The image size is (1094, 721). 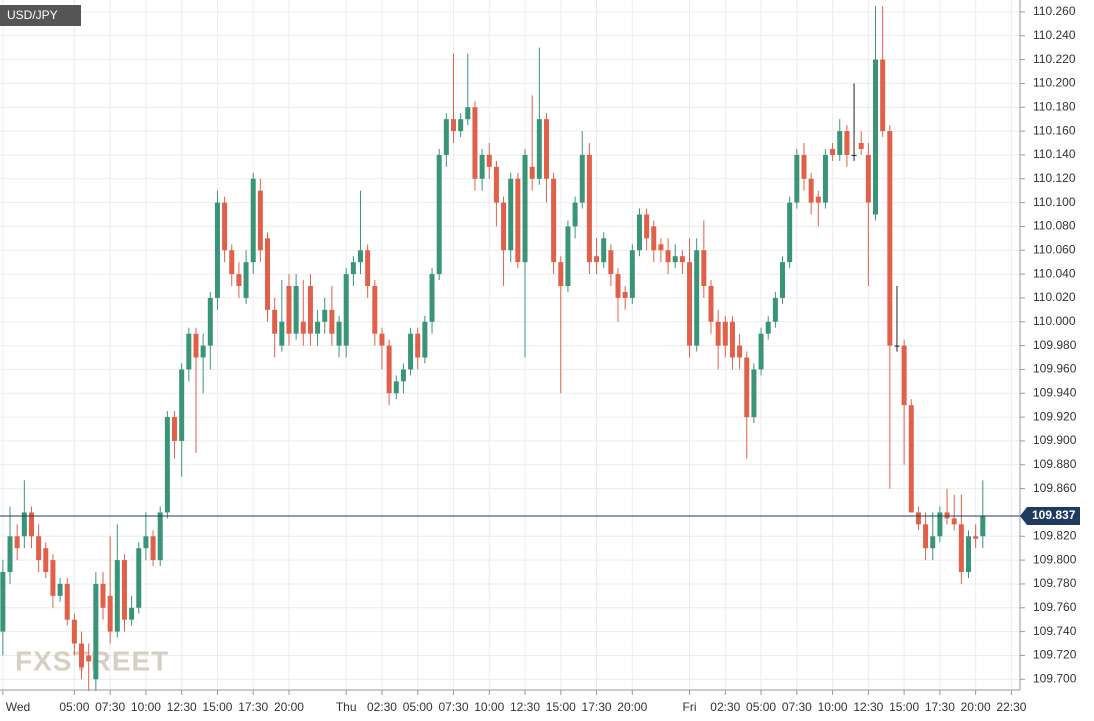 I want to click on x-tick-label: Wed, so click(x=18, y=707).